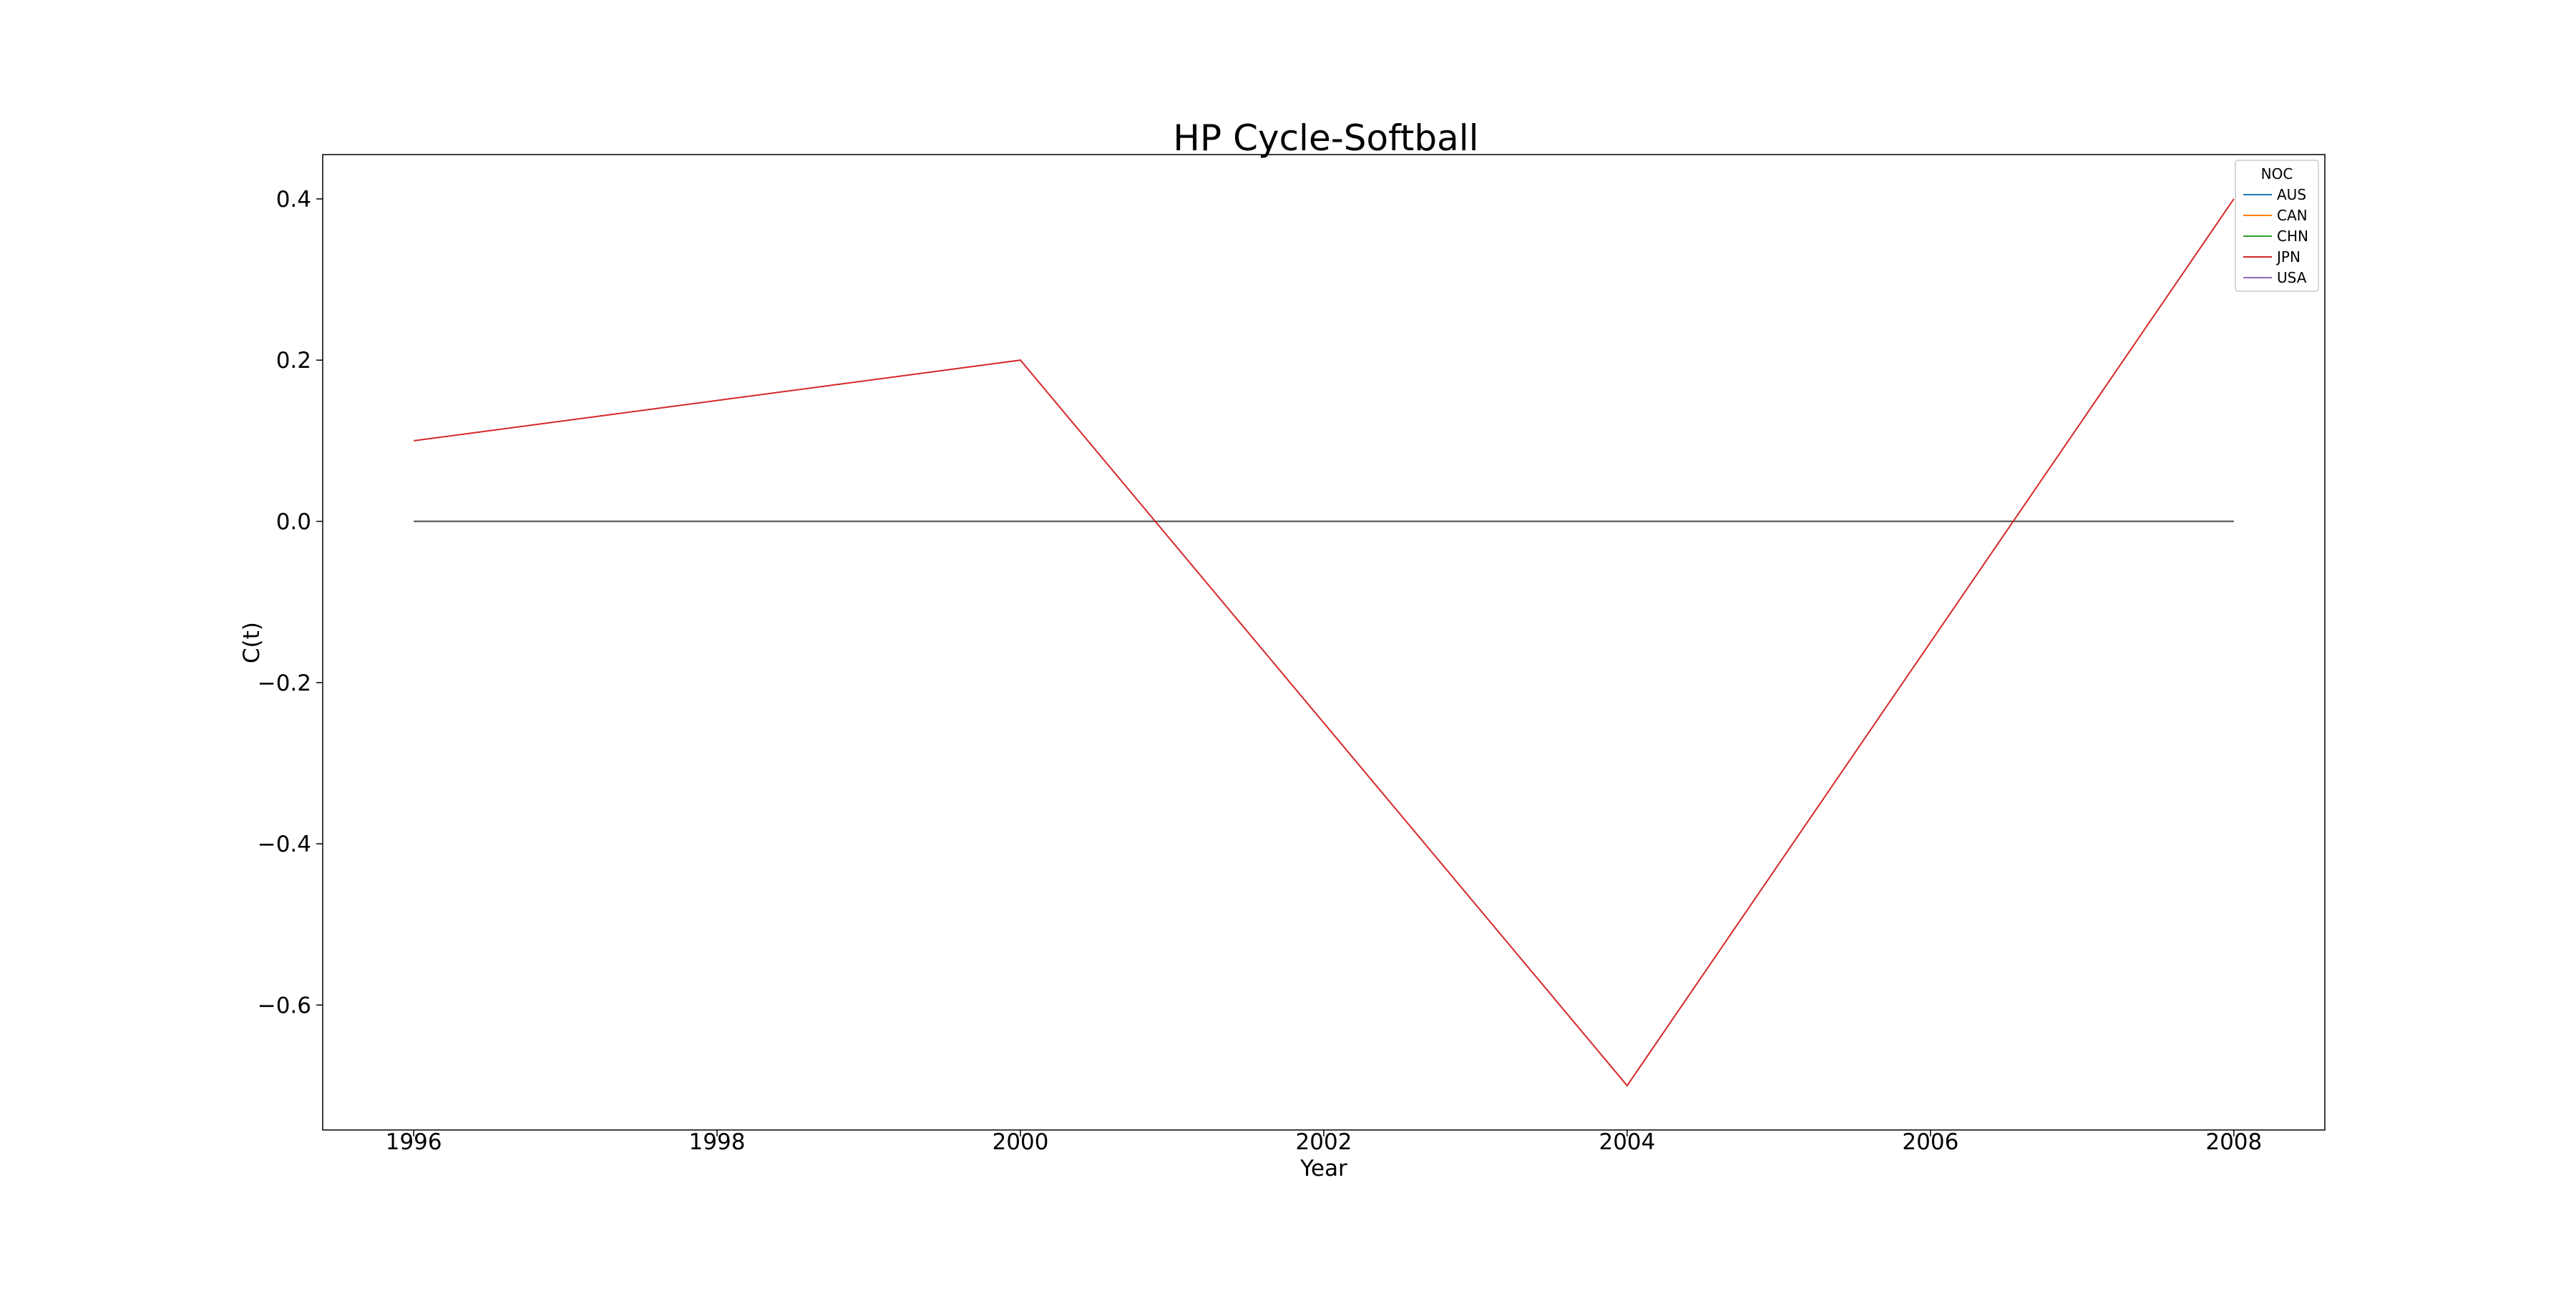 The image size is (2576, 1291). Describe the element at coordinates (1325, 138) in the screenshot. I see `chart-title: HP Cycle-Softball` at that location.